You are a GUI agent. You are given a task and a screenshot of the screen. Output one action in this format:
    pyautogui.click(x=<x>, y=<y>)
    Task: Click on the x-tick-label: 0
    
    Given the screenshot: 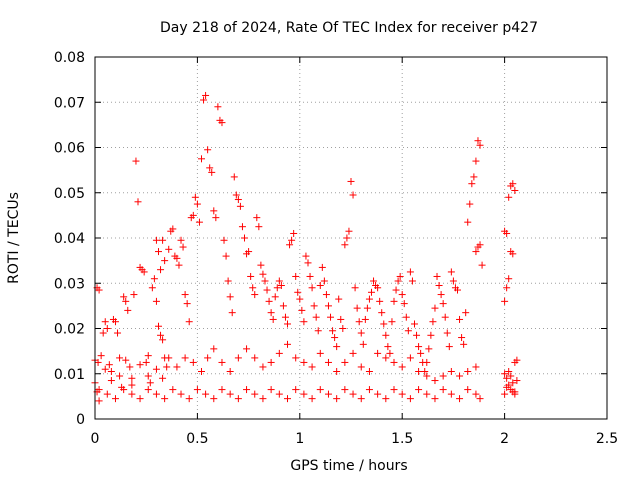 What is the action you would take?
    pyautogui.click(x=95, y=439)
    